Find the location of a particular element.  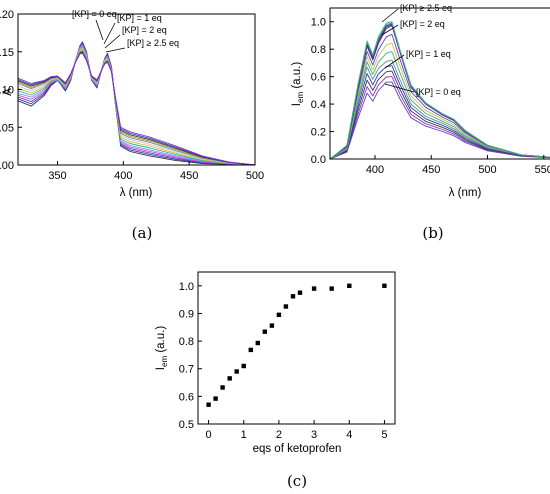

chart-a-x-ticks: 350 400 450 500 is located at coordinates (156, 171).